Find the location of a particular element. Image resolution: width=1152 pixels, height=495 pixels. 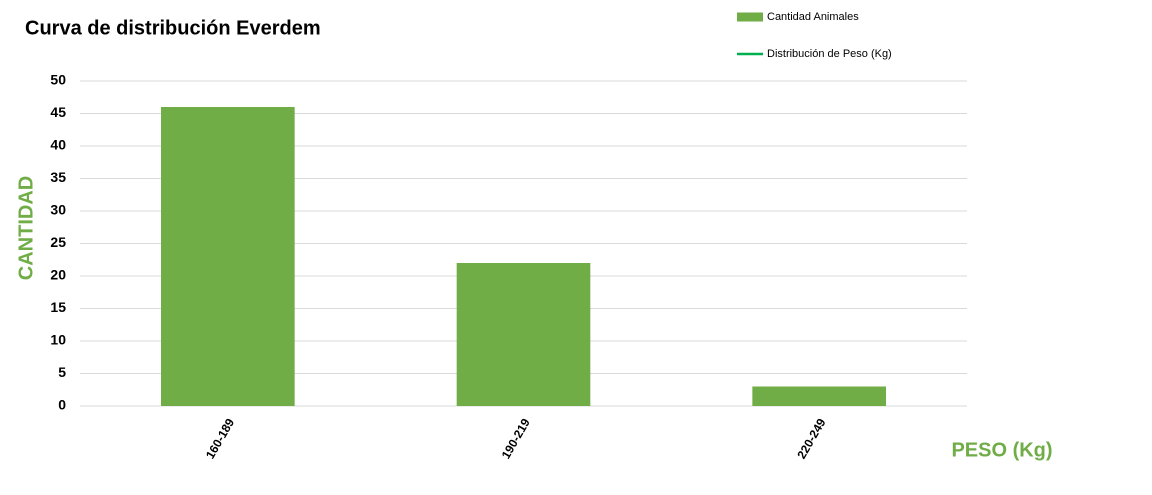

chart-title: Curva de distribución Everdem is located at coordinates (173, 28).